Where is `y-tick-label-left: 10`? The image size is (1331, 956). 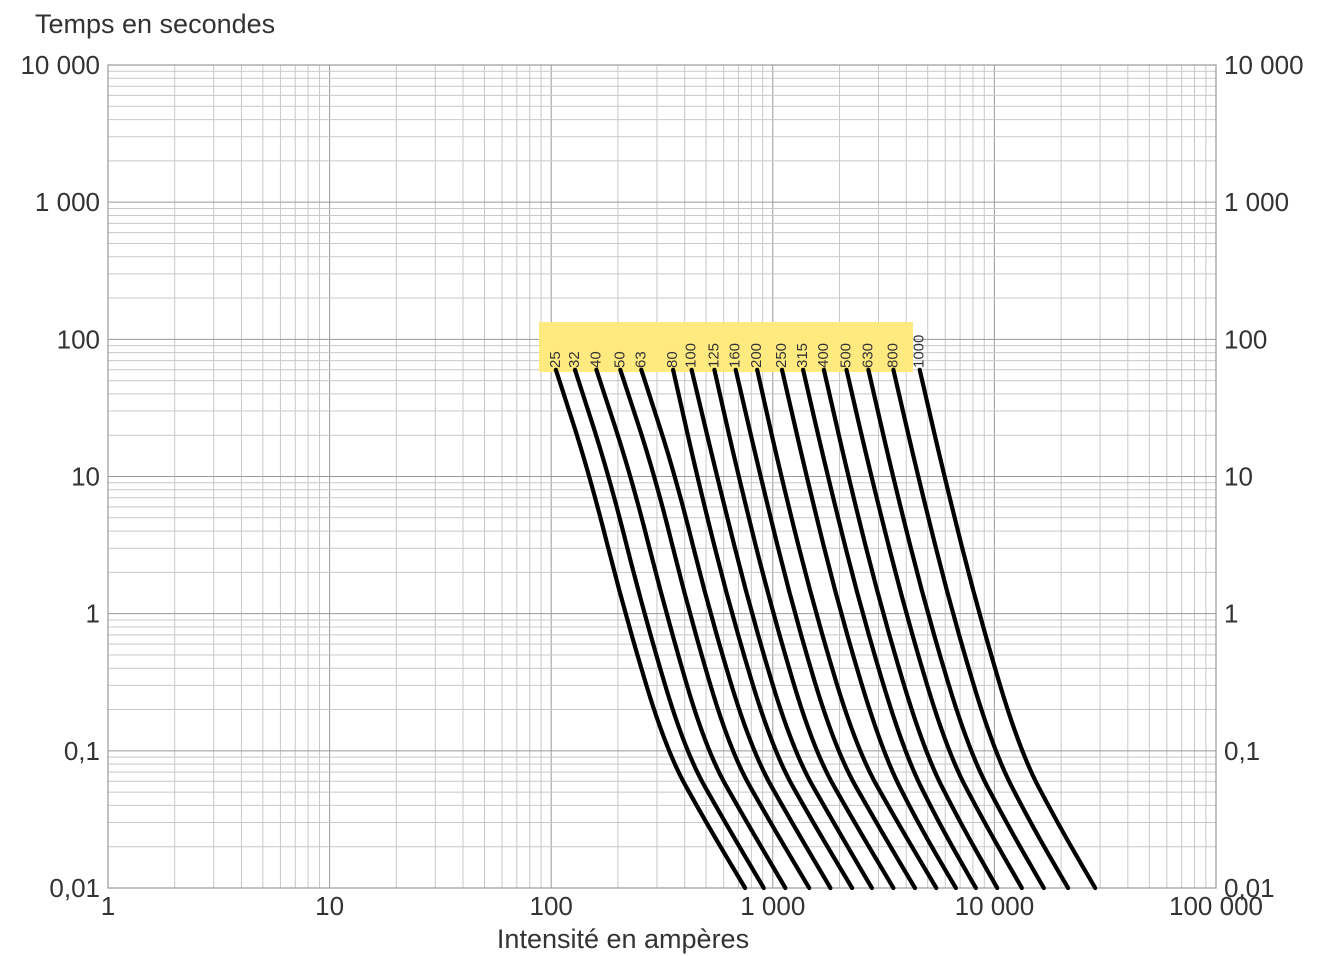 y-tick-label-left: 10 is located at coordinates (85, 477).